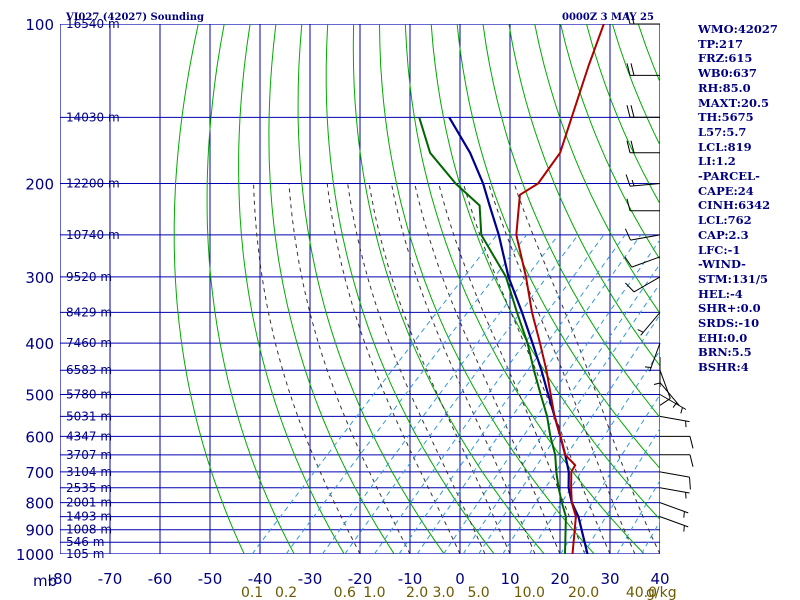 Image resolution: width=800 pixels, height=600 pixels. Describe the element at coordinates (723, 337) in the screenshot. I see `sounding-index-item: EHI:0.0` at that location.